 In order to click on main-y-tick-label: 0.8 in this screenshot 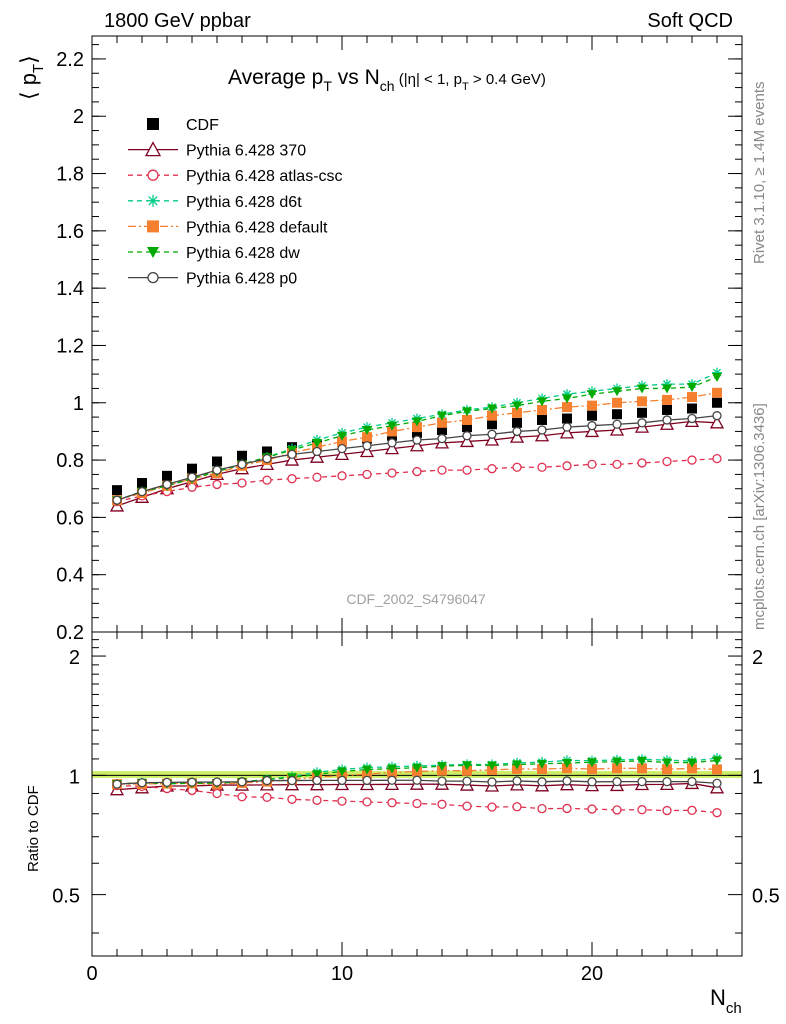, I will do `click(70, 461)`.